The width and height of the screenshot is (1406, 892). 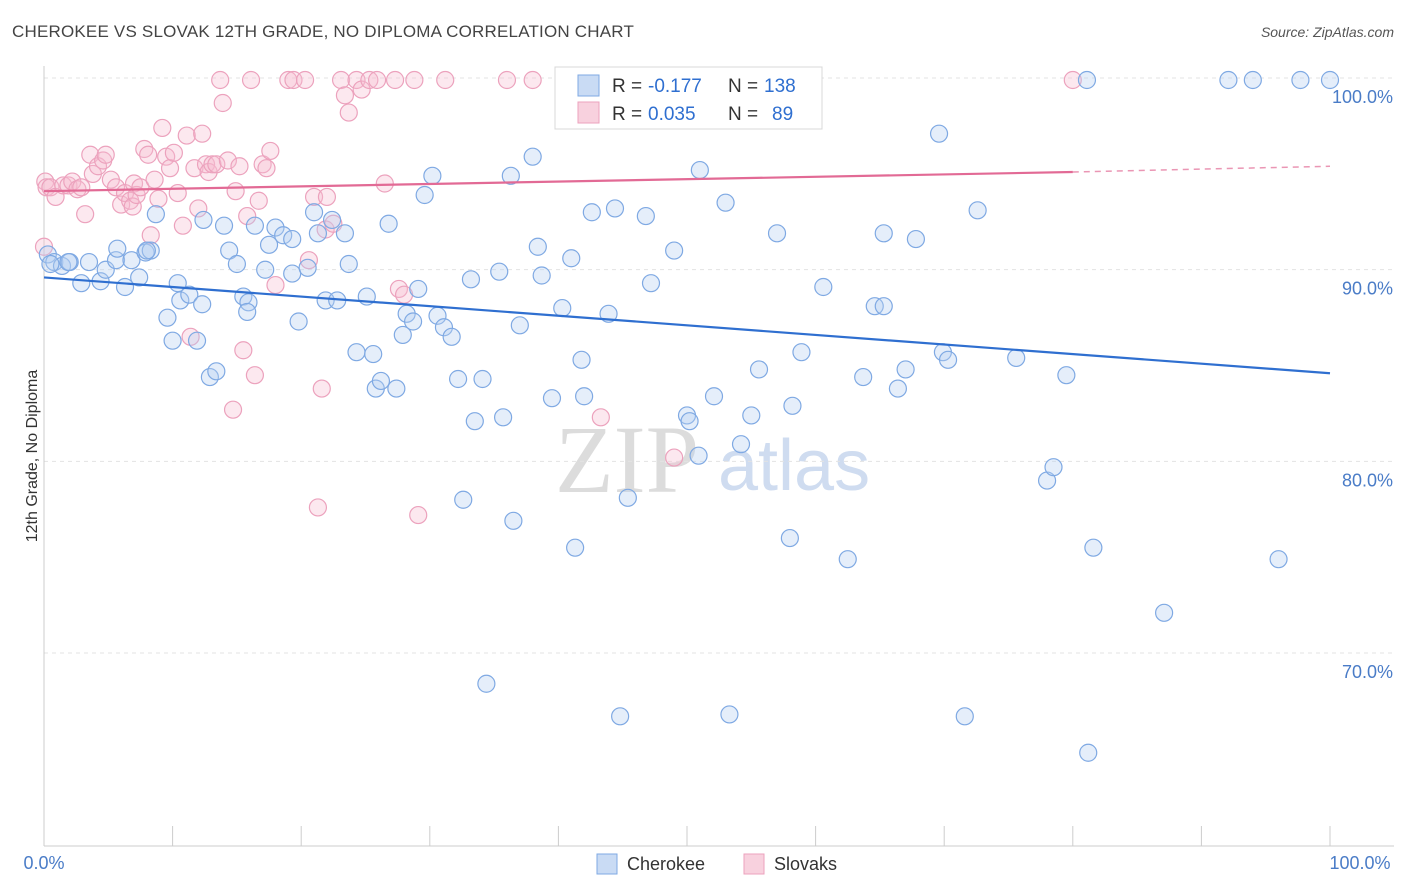 I want to click on y-tick-label-70: 70.0%, so click(x=1367, y=672).